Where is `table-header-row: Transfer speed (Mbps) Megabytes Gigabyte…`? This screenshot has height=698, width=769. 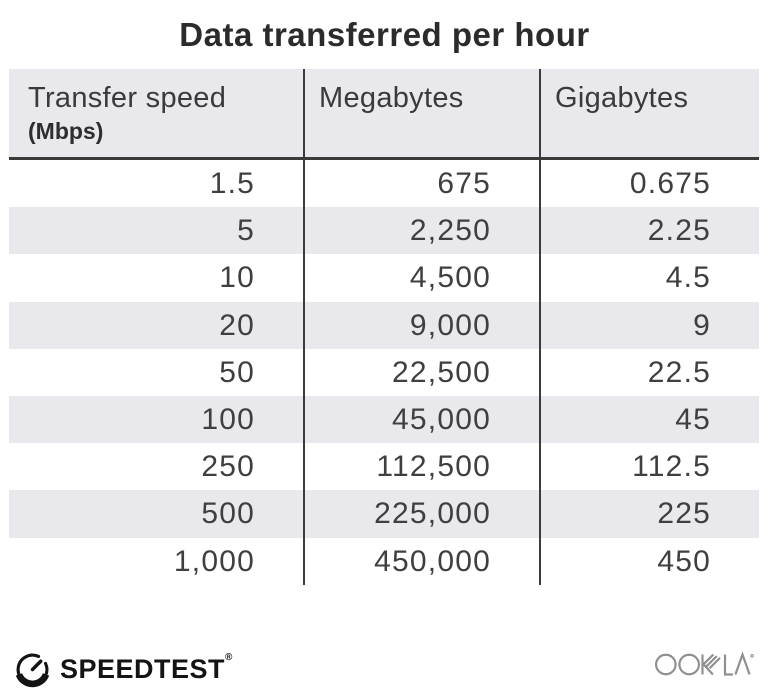 table-header-row: Transfer speed (Mbps) Megabytes Gigabyte… is located at coordinates (384, 114).